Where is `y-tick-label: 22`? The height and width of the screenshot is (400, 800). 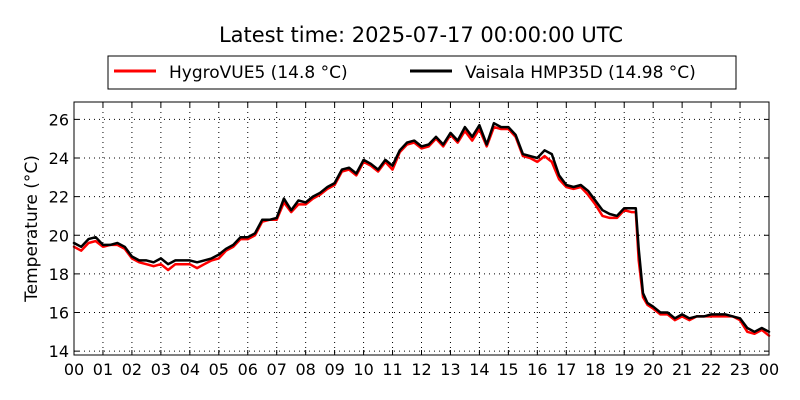
y-tick-label: 22 is located at coordinates (59, 197).